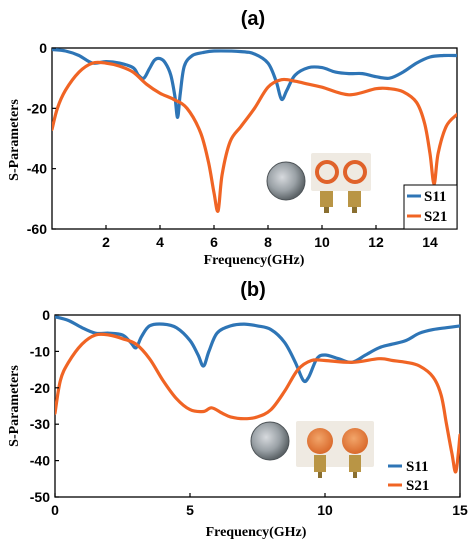 This screenshot has height=550, width=476. What do you see at coordinates (257, 349) in the screenshot?
I see `series-line-s11-b` at bounding box center [257, 349].